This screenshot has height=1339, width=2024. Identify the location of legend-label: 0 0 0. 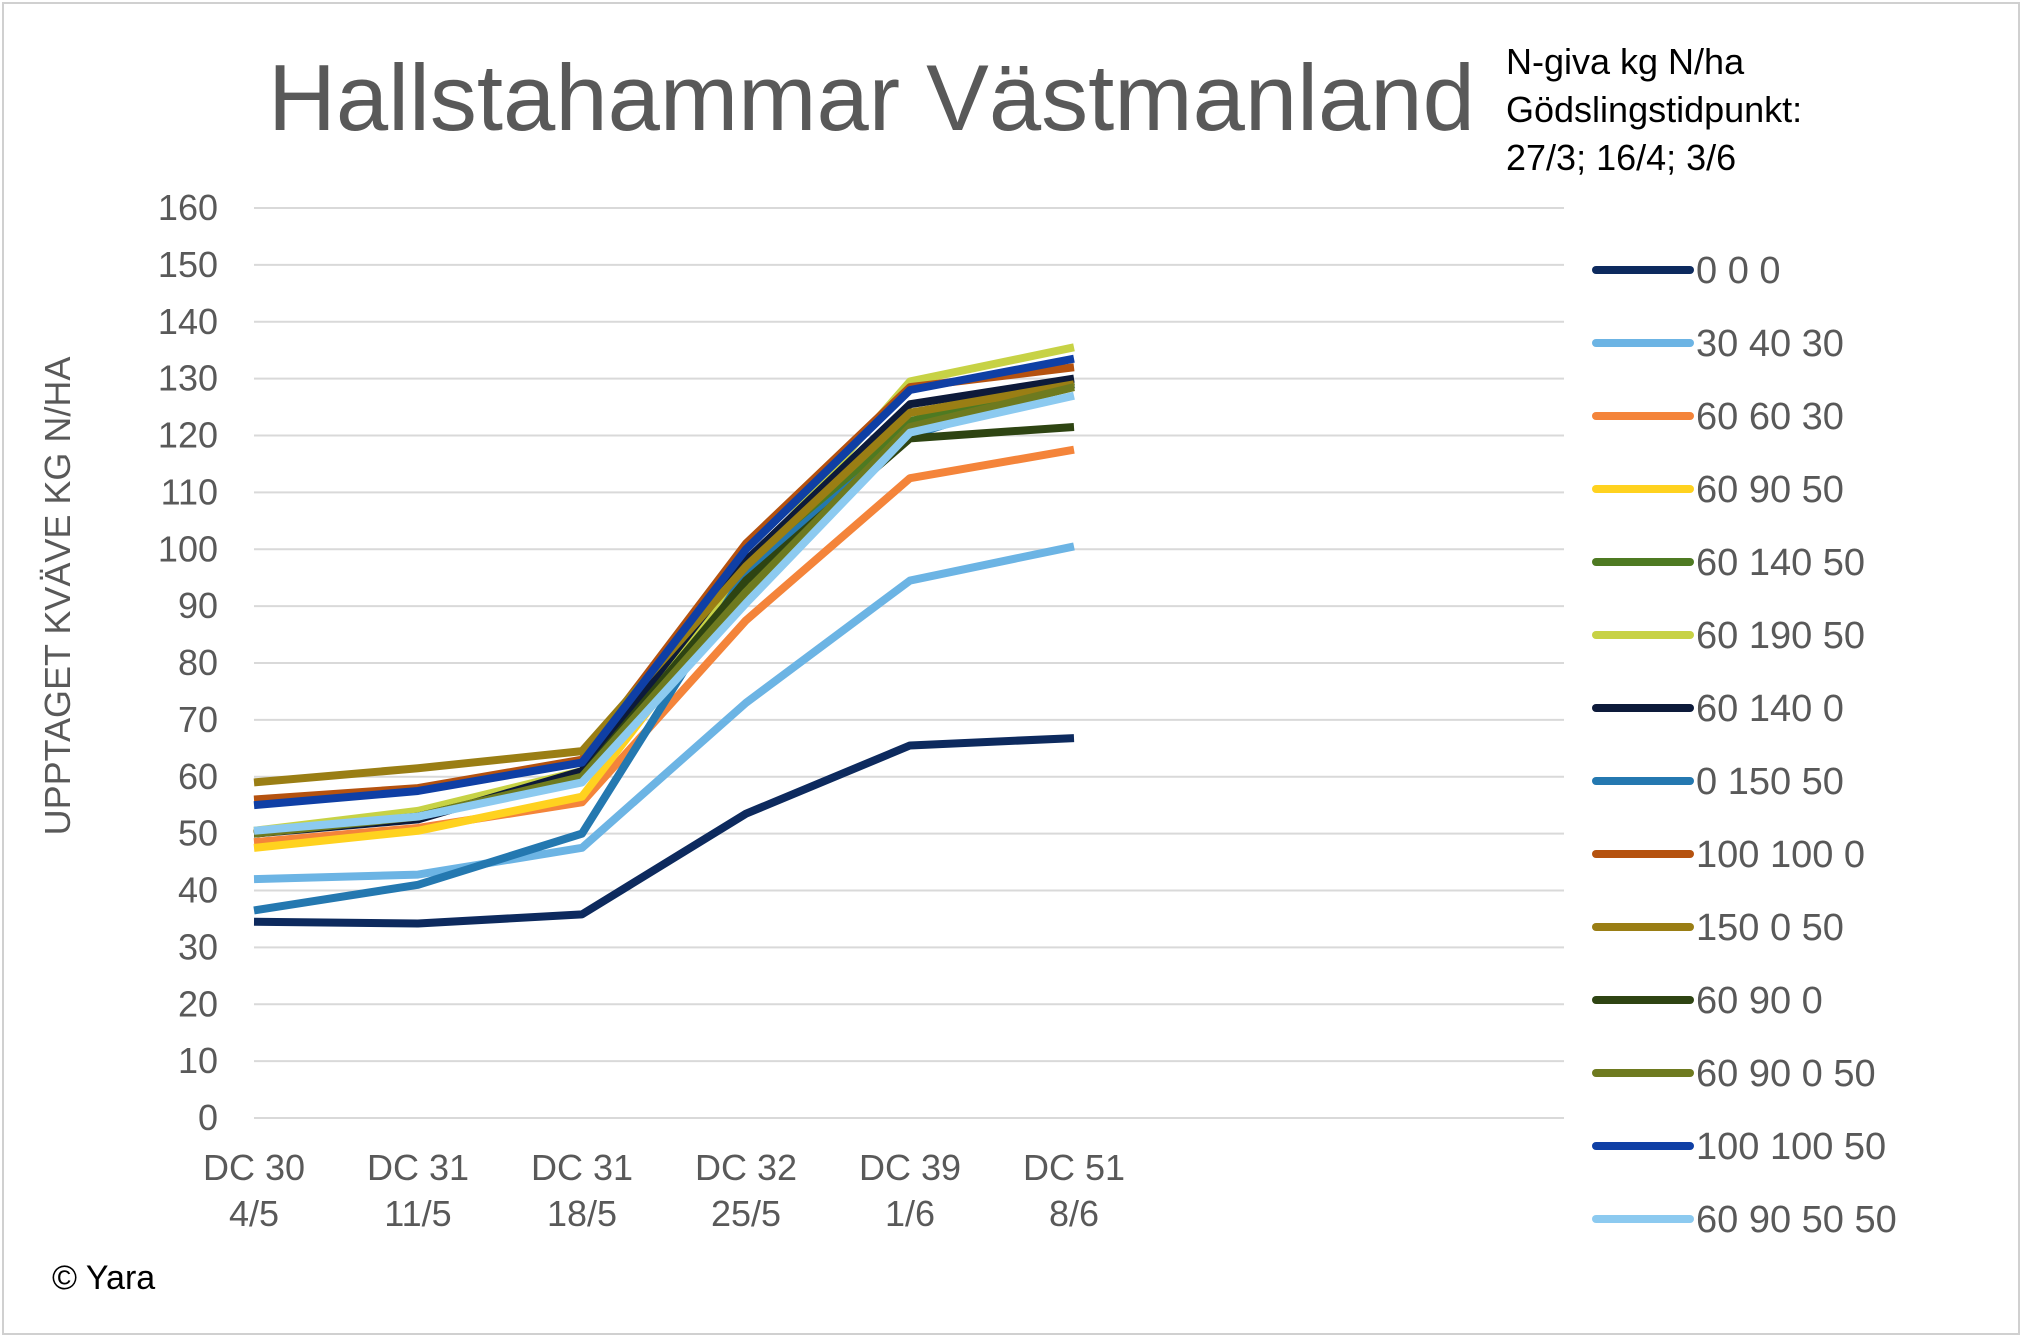
(1738, 271).